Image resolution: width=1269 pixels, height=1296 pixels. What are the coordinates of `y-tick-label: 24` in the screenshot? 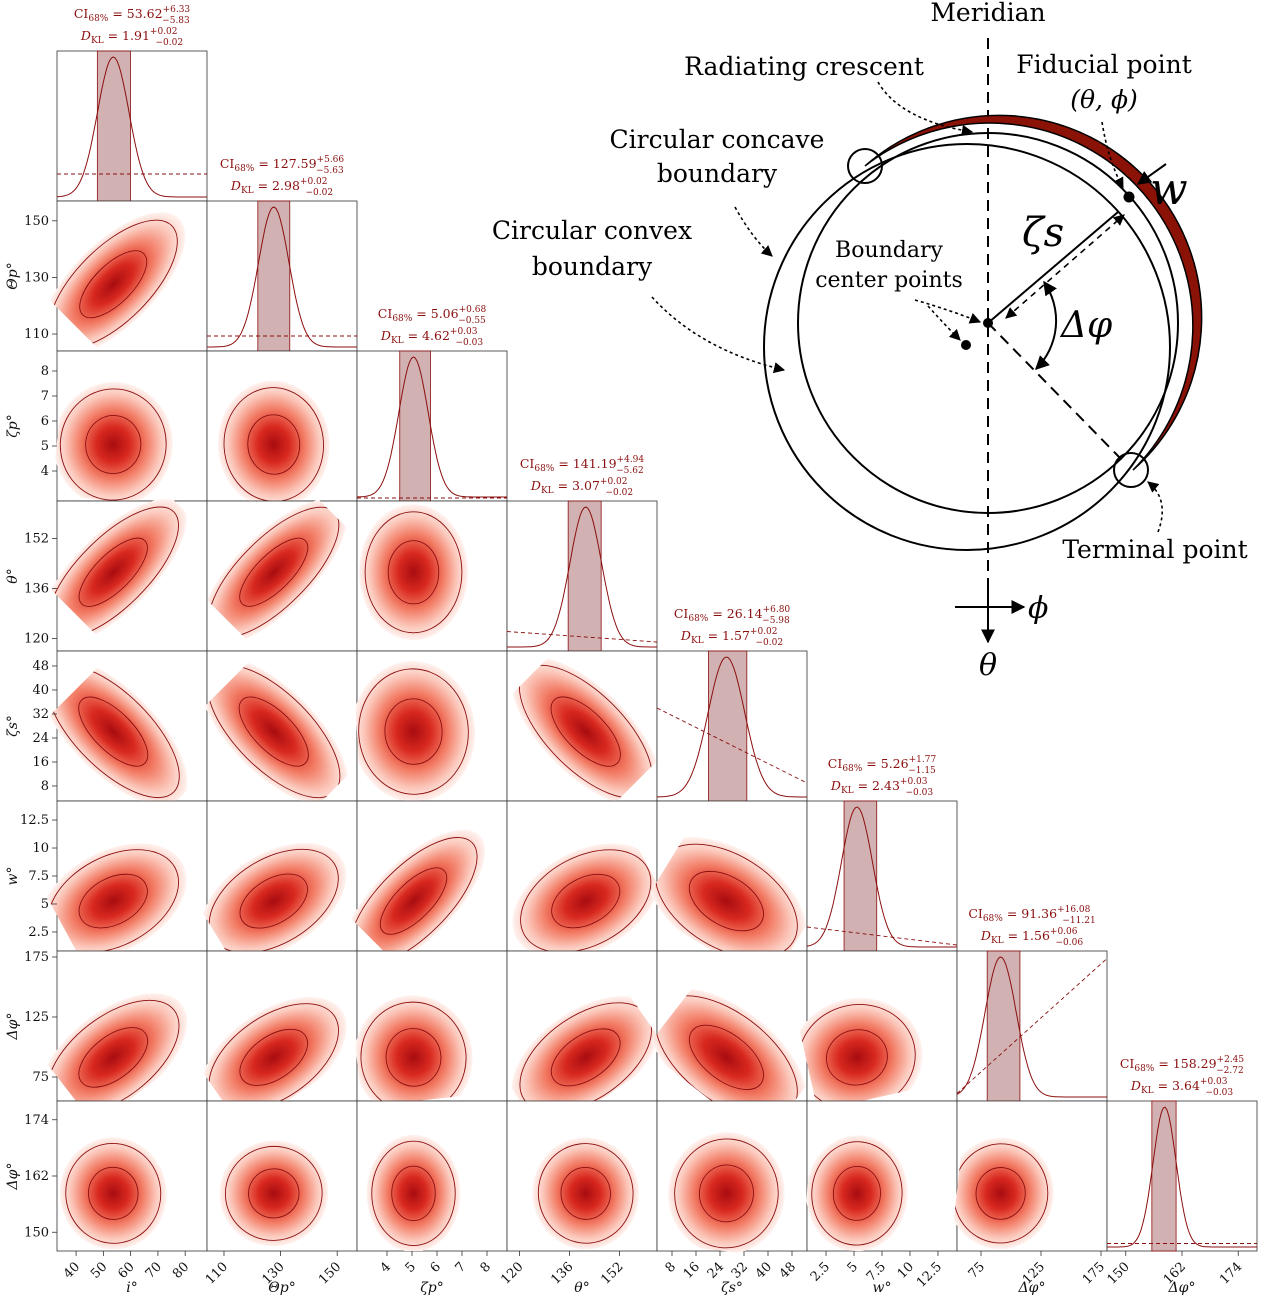 It's located at (40, 738).